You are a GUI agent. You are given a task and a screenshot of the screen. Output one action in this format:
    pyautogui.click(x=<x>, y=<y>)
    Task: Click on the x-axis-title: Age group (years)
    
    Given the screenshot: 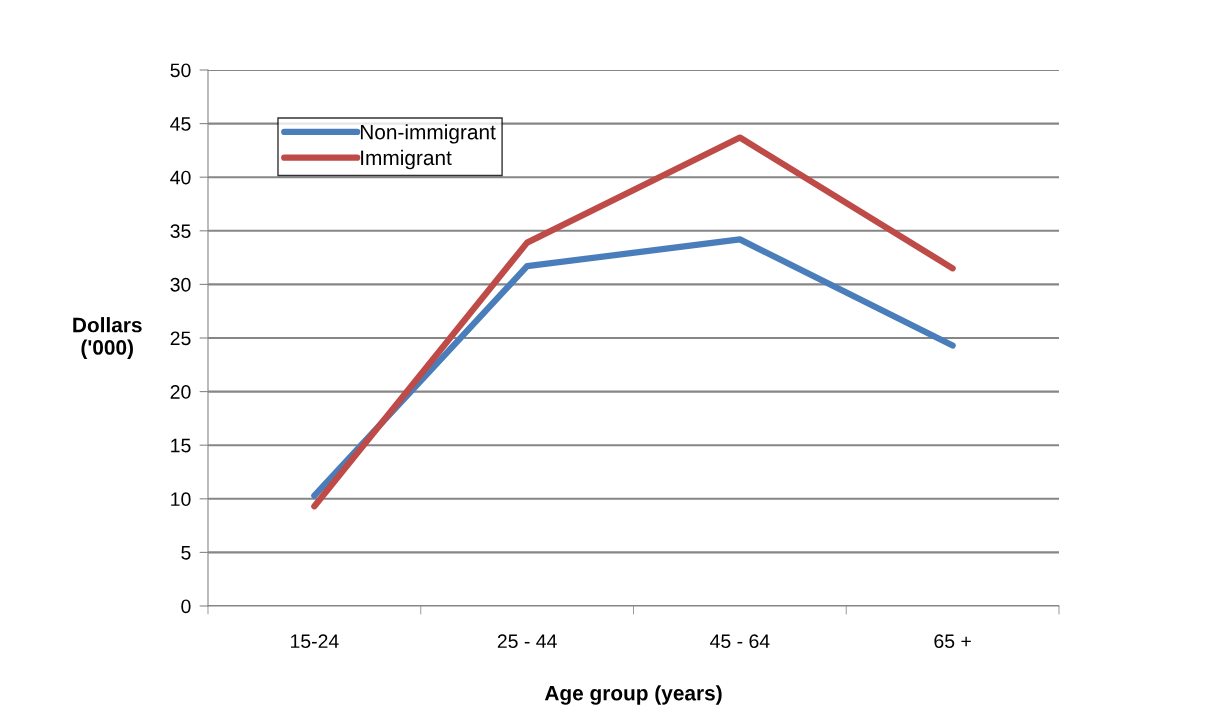 What is the action you would take?
    pyautogui.click(x=633, y=695)
    